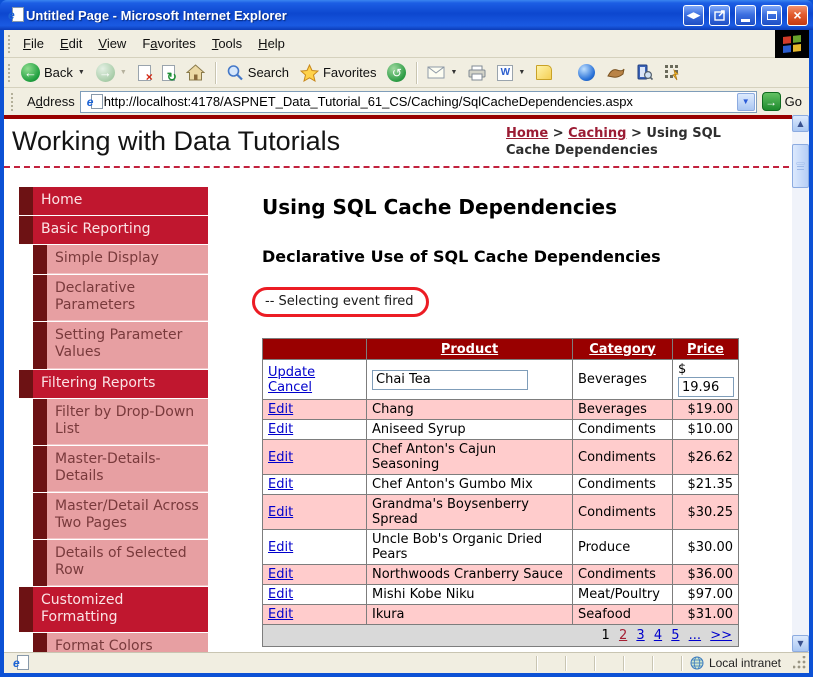  I want to click on close-button: ×, so click(797, 15).